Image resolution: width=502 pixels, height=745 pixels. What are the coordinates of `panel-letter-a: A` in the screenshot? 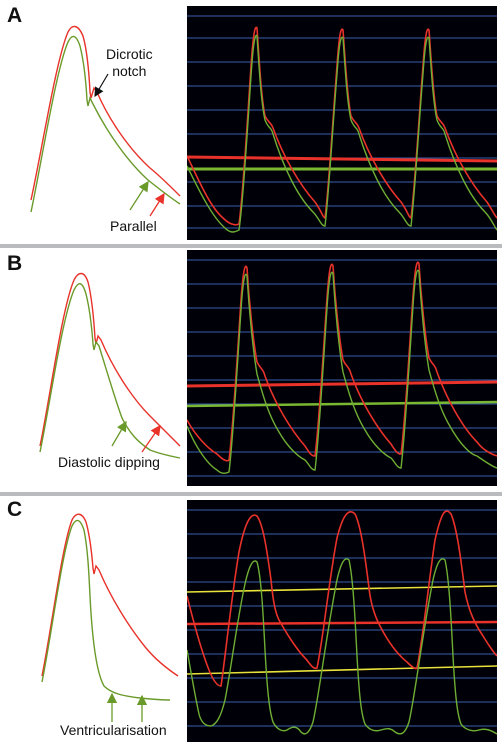 It's located at (15, 15).